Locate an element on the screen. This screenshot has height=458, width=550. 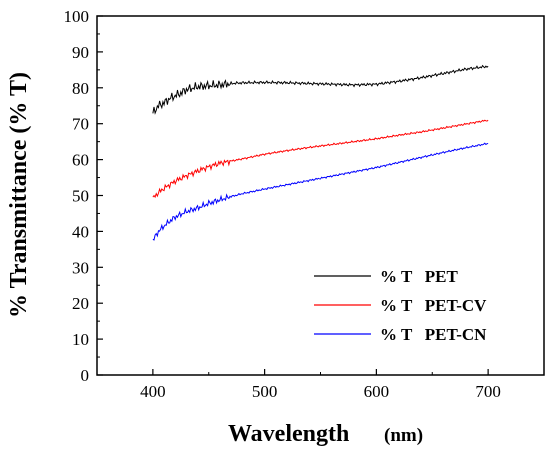
y-tick-label-10: 100 is located at coordinates (77, 16).